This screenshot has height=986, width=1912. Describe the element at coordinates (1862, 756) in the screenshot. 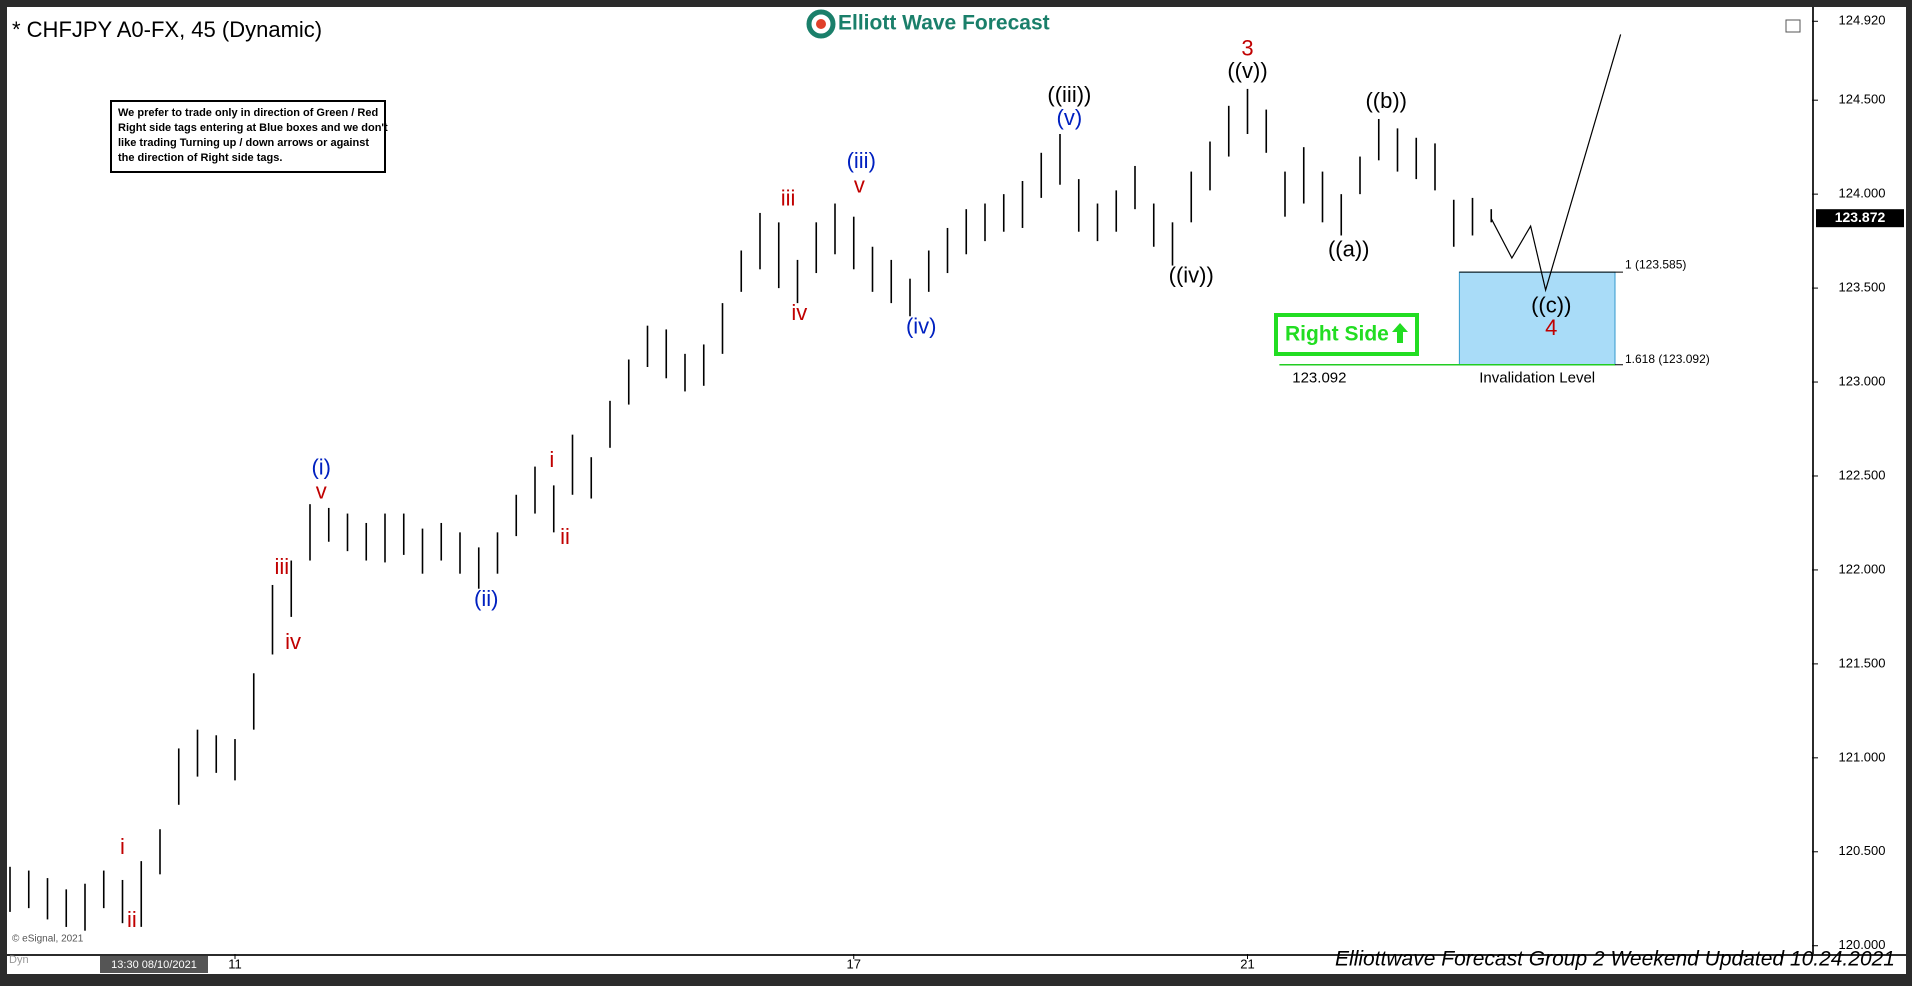

I see `y-tick-label: 121.000` at that location.